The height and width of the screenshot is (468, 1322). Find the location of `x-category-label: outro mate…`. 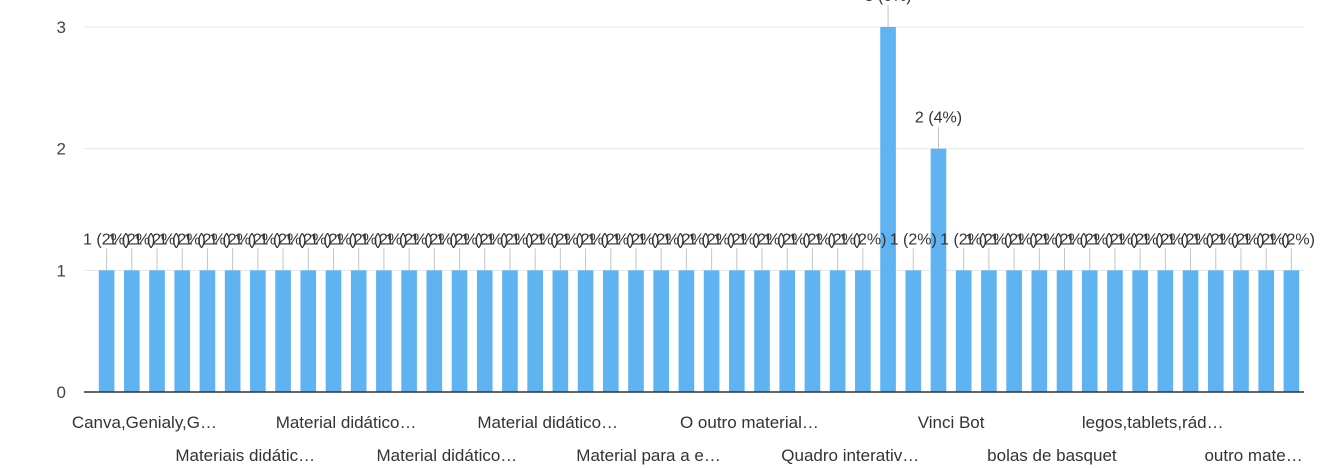

x-category-label: outro mate… is located at coordinates (1253, 455).